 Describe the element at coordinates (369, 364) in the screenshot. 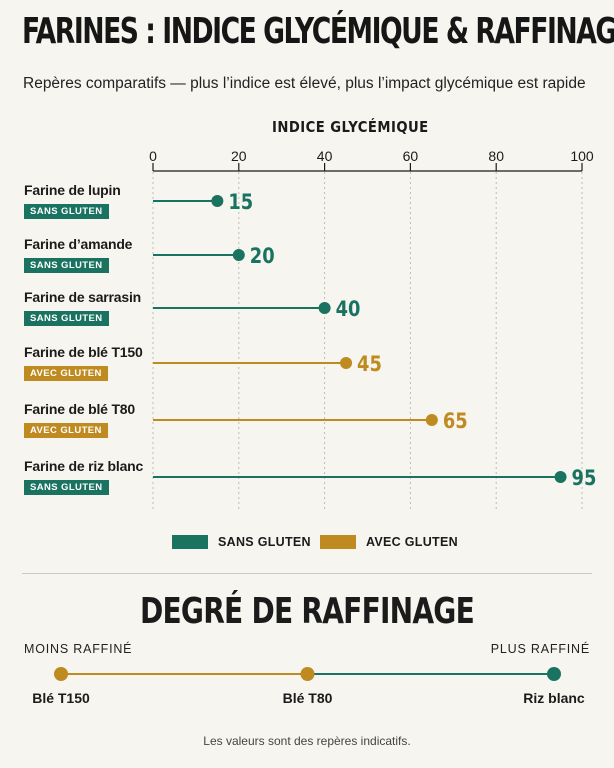

I see `value-label: 45` at that location.